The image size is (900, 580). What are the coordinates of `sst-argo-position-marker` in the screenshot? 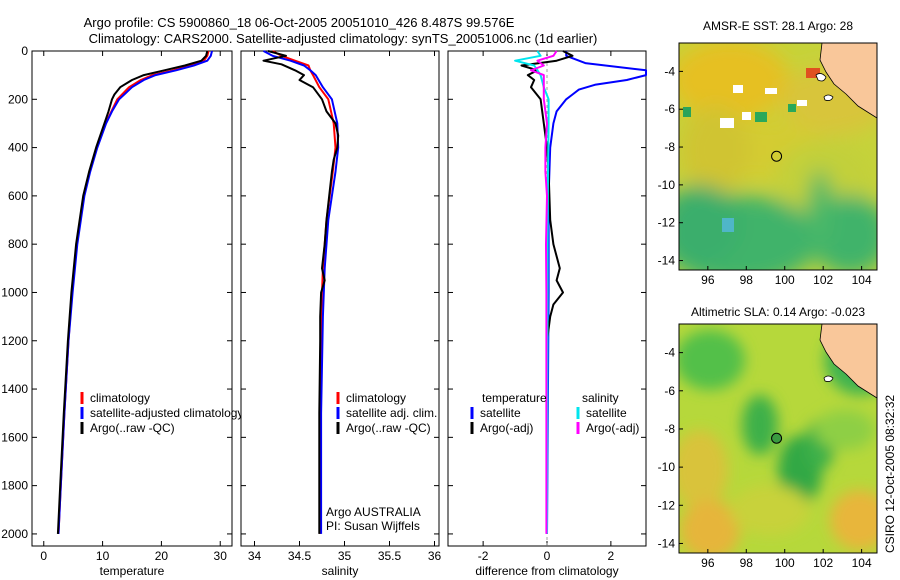 It's located at (777, 156).